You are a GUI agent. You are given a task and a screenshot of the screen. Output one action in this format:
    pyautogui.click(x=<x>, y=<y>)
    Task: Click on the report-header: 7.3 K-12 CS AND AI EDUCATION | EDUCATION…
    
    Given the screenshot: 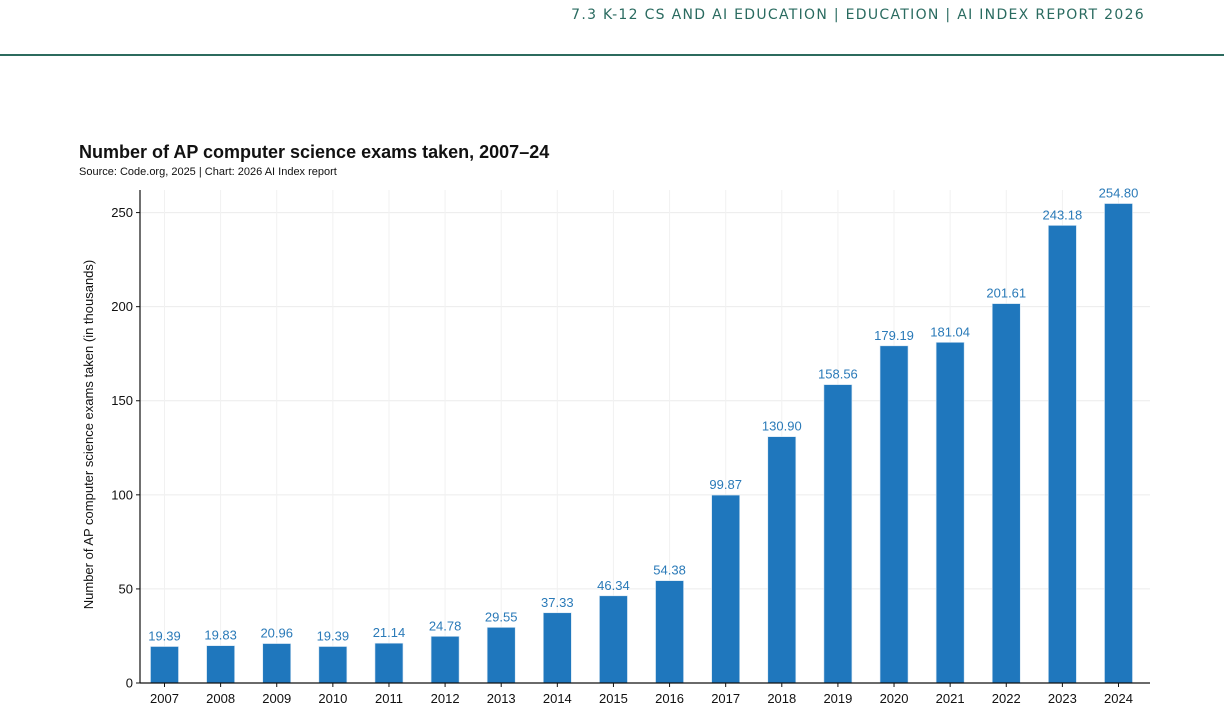 What is the action you would take?
    pyautogui.click(x=612, y=28)
    